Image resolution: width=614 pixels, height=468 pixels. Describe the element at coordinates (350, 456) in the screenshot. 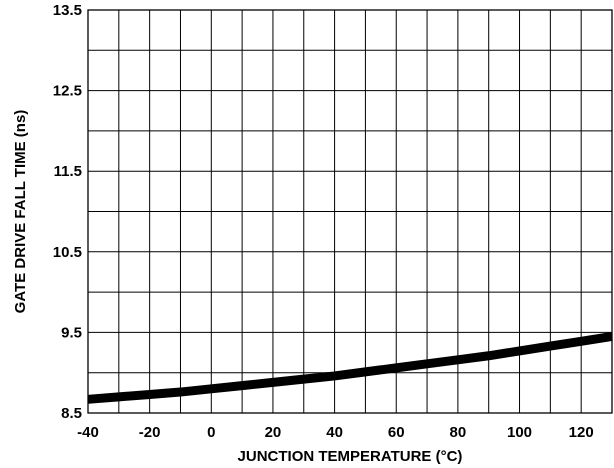

I see `x-axis-title: JUNCTION TEMPERATURE (°C)` at that location.